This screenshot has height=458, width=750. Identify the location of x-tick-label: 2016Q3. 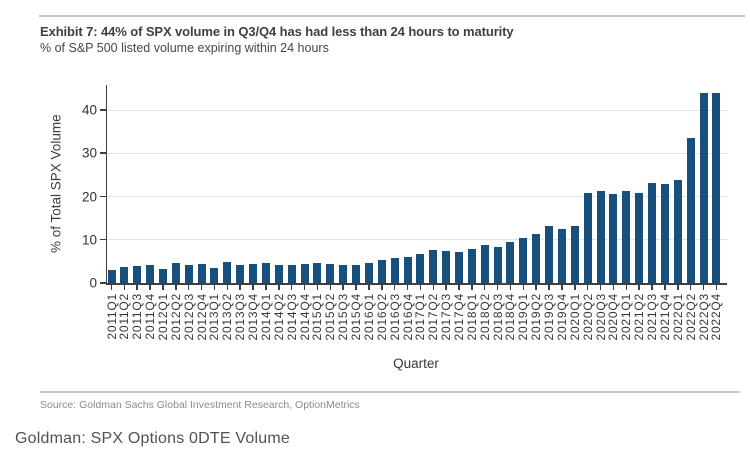
(394, 317).